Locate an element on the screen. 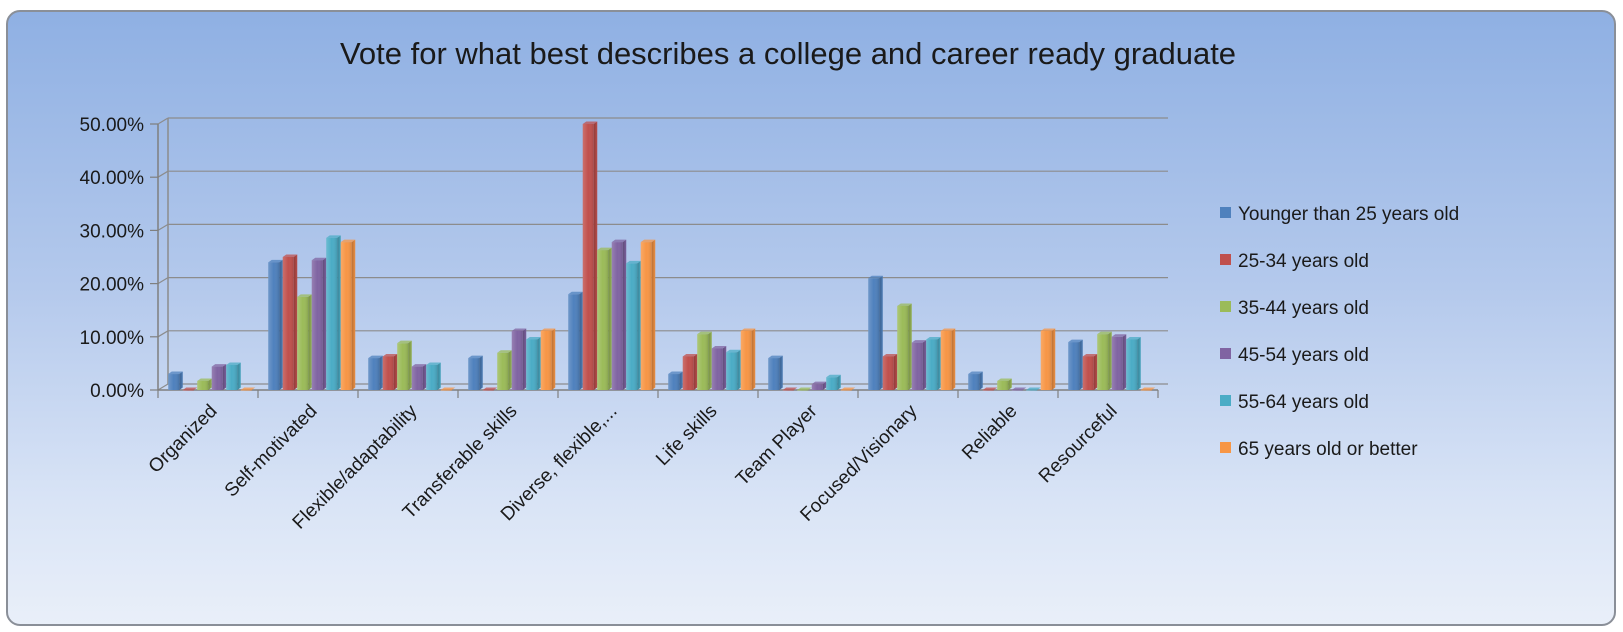  x-tick-label: Life skills is located at coordinates (686, 435).